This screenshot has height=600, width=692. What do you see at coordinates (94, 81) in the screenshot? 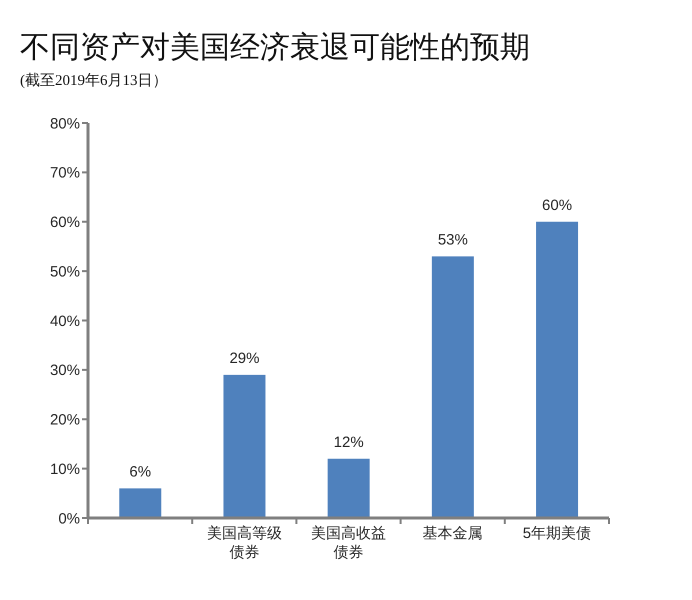
I see `chart-subtitle: (截至2019年6月13日）` at bounding box center [94, 81].